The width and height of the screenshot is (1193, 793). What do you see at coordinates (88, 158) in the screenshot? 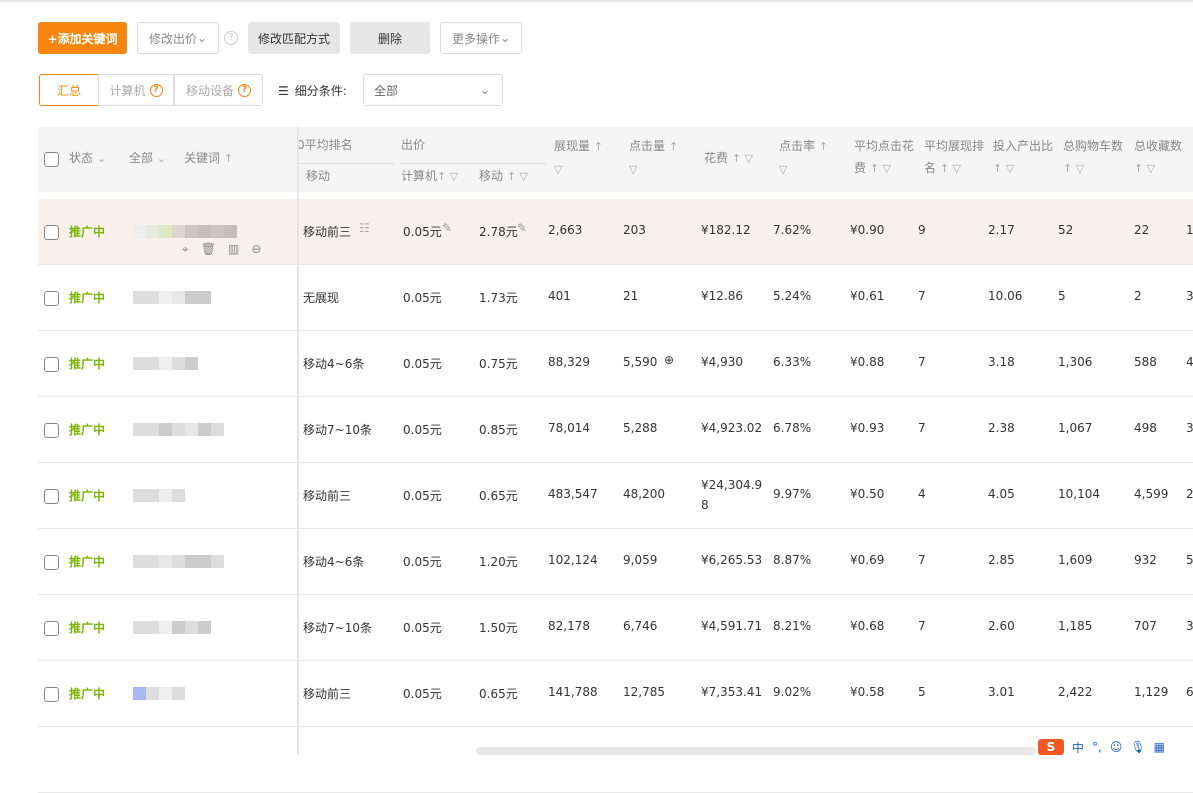
I see `status-filter: 状态 ⌄` at bounding box center [88, 158].